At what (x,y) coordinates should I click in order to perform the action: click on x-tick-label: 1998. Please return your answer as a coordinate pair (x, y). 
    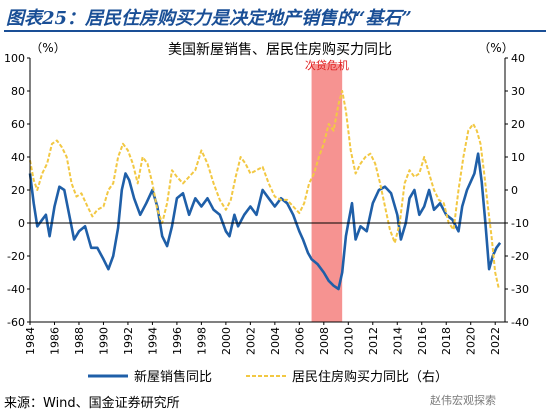
    Looking at the image, I should click on (201, 341).